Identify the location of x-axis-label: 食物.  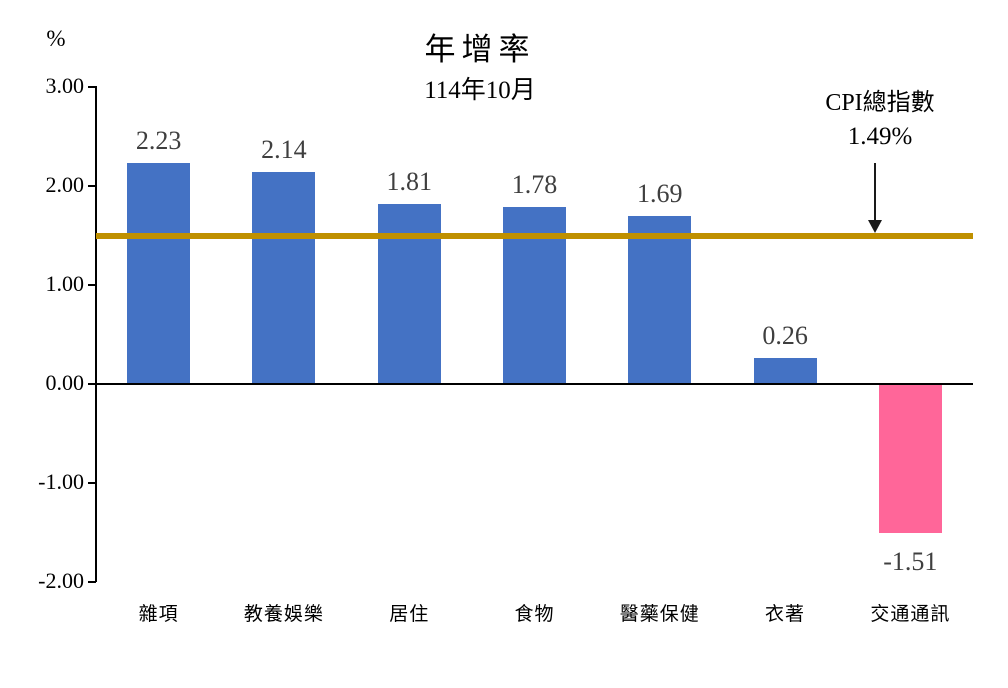
(534, 614).